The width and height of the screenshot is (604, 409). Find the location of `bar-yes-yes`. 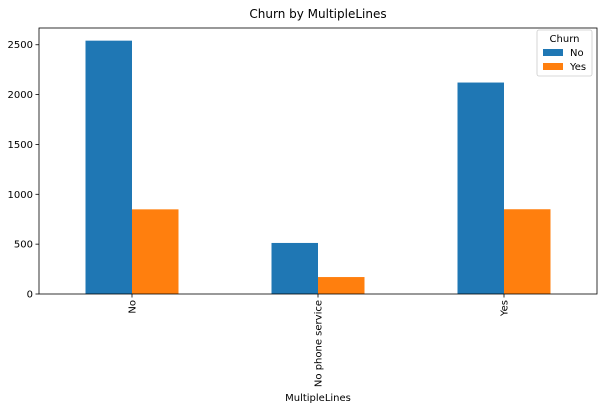

bar-yes-yes is located at coordinates (527, 251).